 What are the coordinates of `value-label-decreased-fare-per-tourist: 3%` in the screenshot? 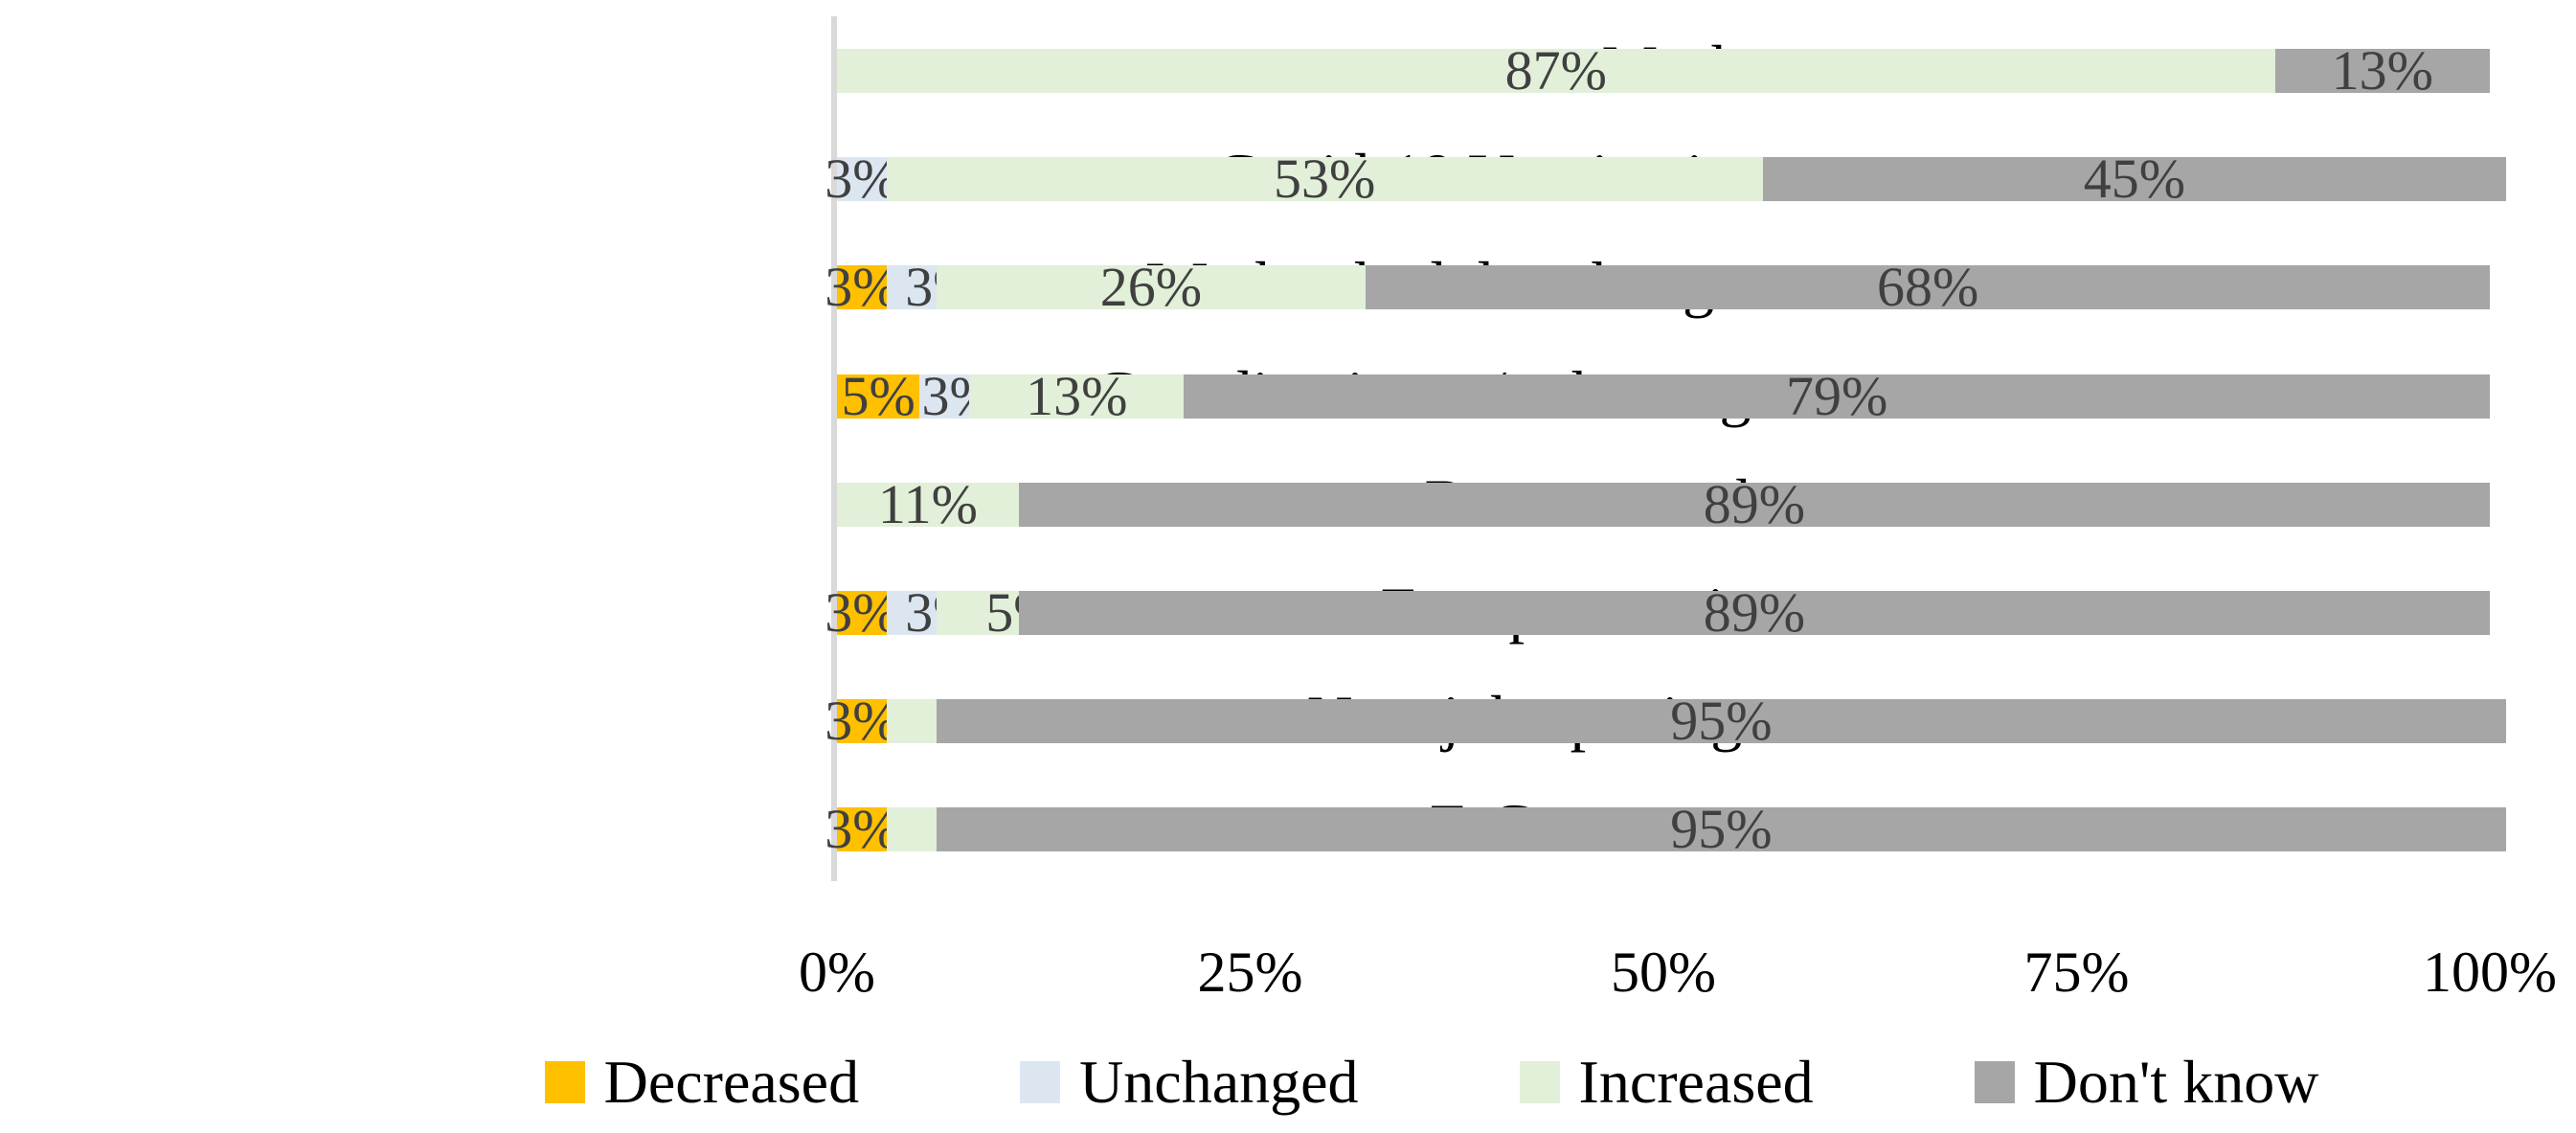 It's located at (862, 612).